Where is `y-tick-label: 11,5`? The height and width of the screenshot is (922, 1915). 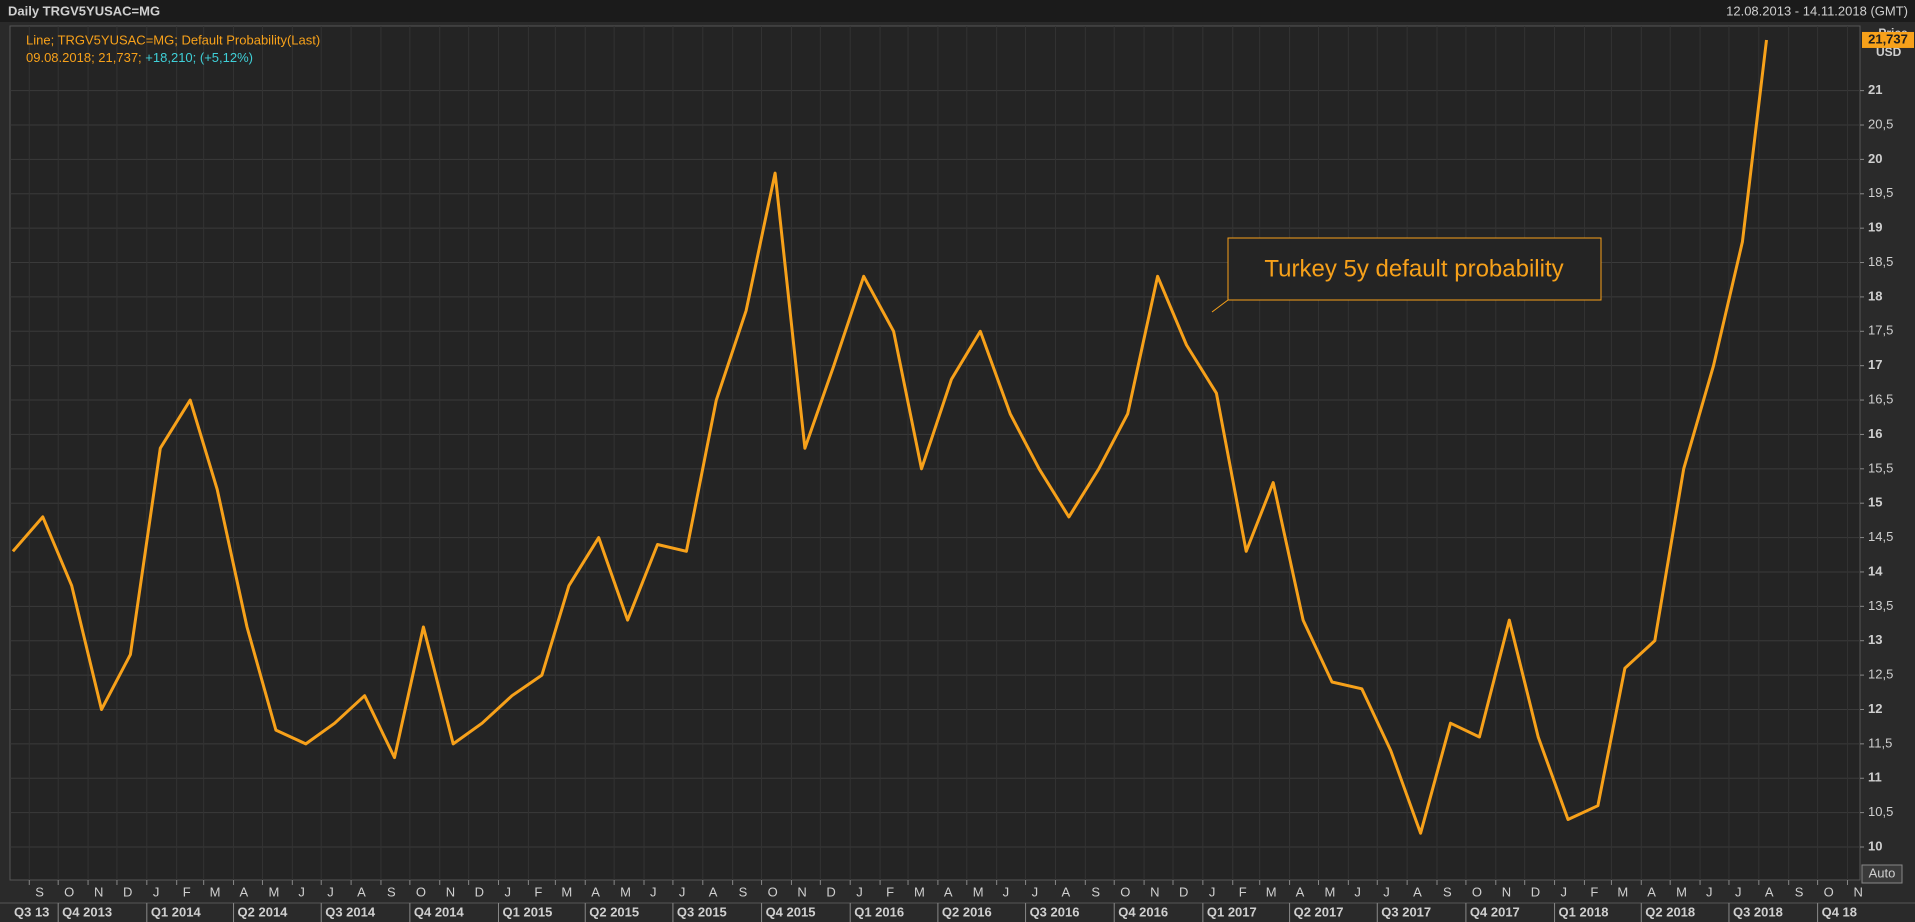
y-tick-label: 11,5 is located at coordinates (1880, 742).